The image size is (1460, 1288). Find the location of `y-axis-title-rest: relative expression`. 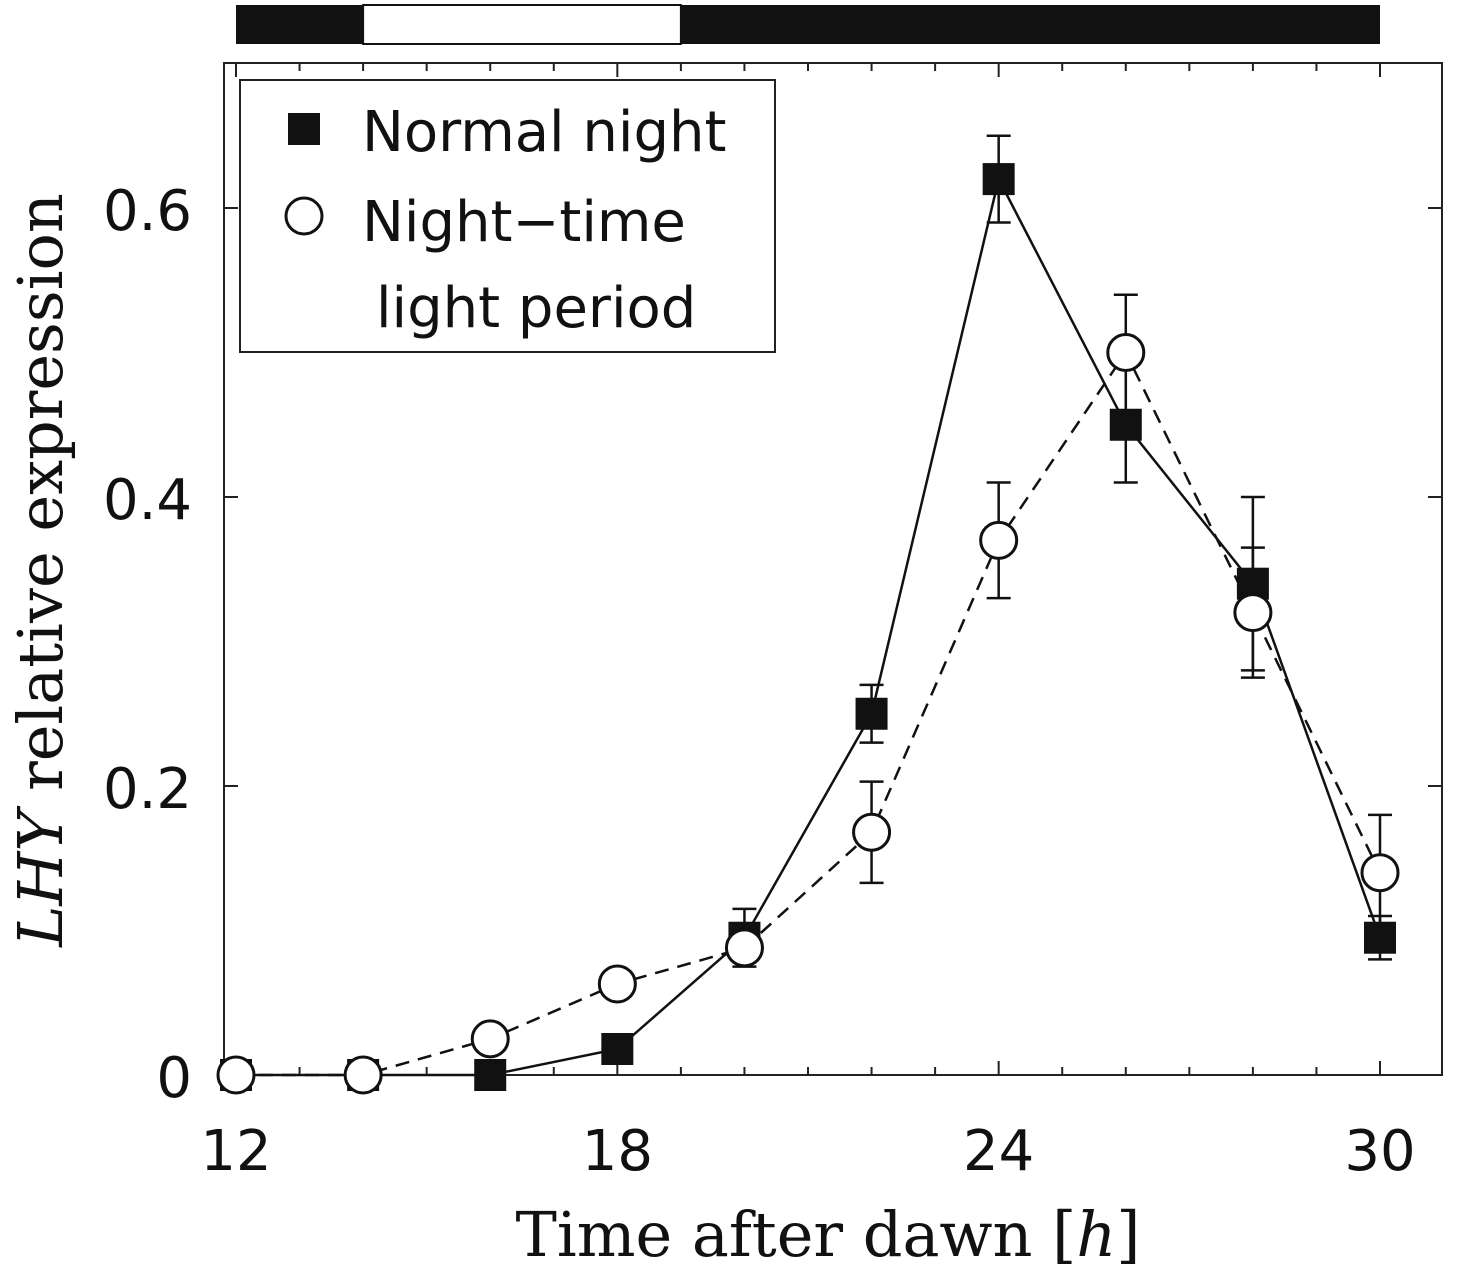

y-axis-title-rest: relative expression is located at coordinates (40, 492).